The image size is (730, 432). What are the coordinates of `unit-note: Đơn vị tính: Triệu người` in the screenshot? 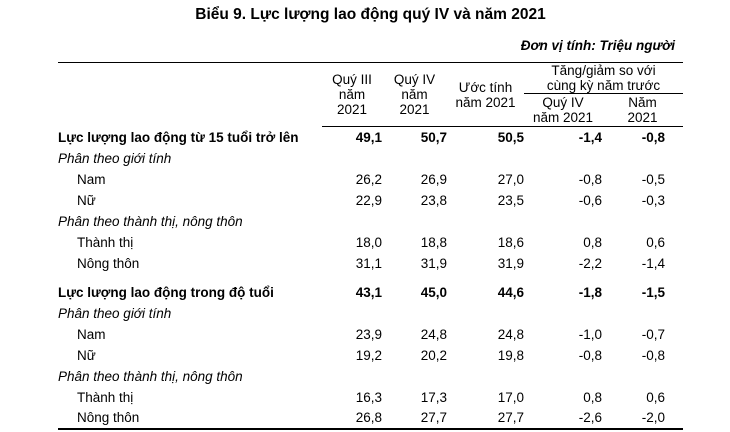 It's located at (597, 45).